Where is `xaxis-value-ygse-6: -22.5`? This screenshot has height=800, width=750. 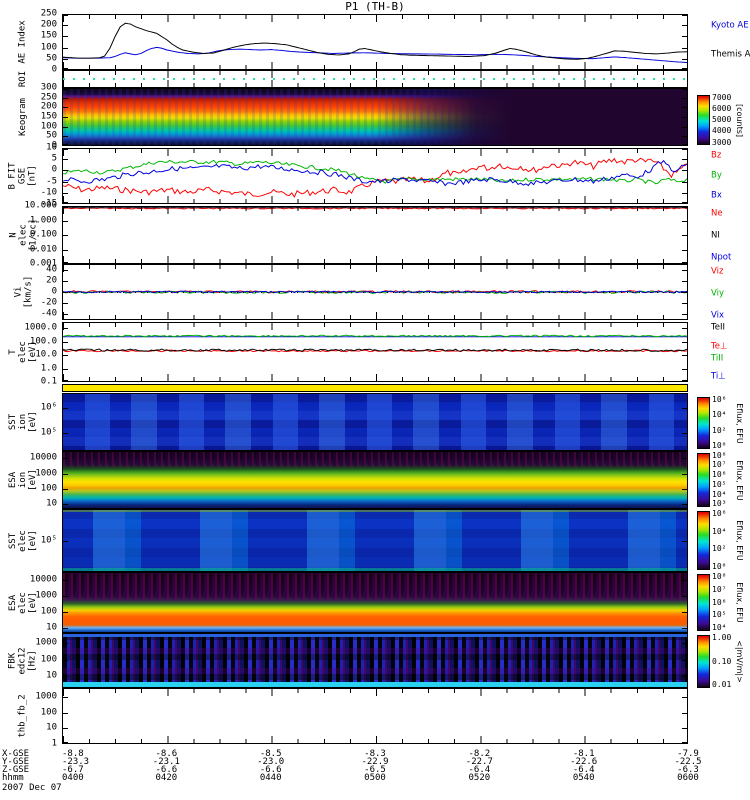
xaxis-value-ygse-6: -22.5 is located at coordinates (688, 762).